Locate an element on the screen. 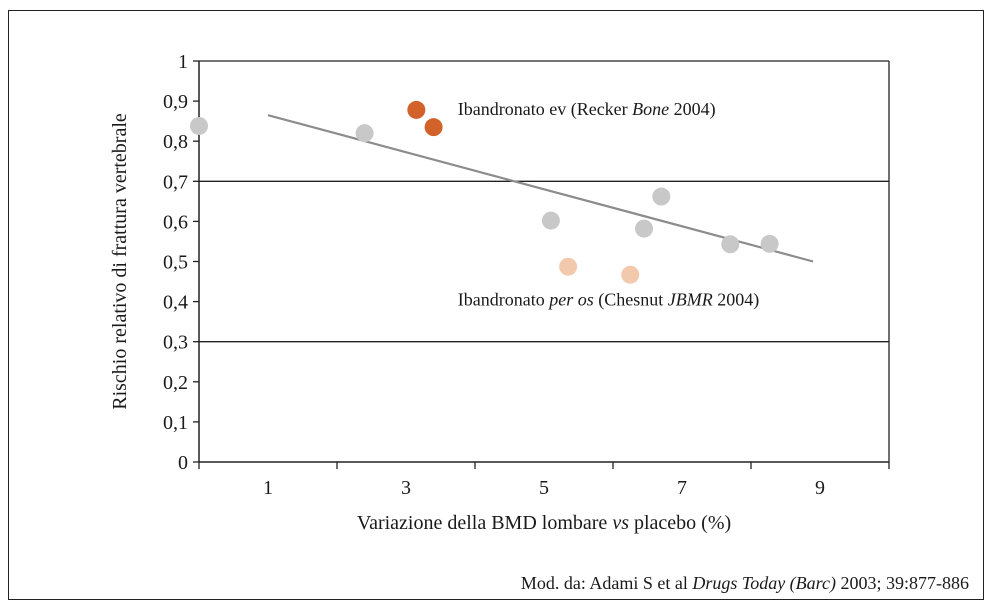 The image size is (995, 610). y-tick-label: 0,6 is located at coordinates (175, 222).